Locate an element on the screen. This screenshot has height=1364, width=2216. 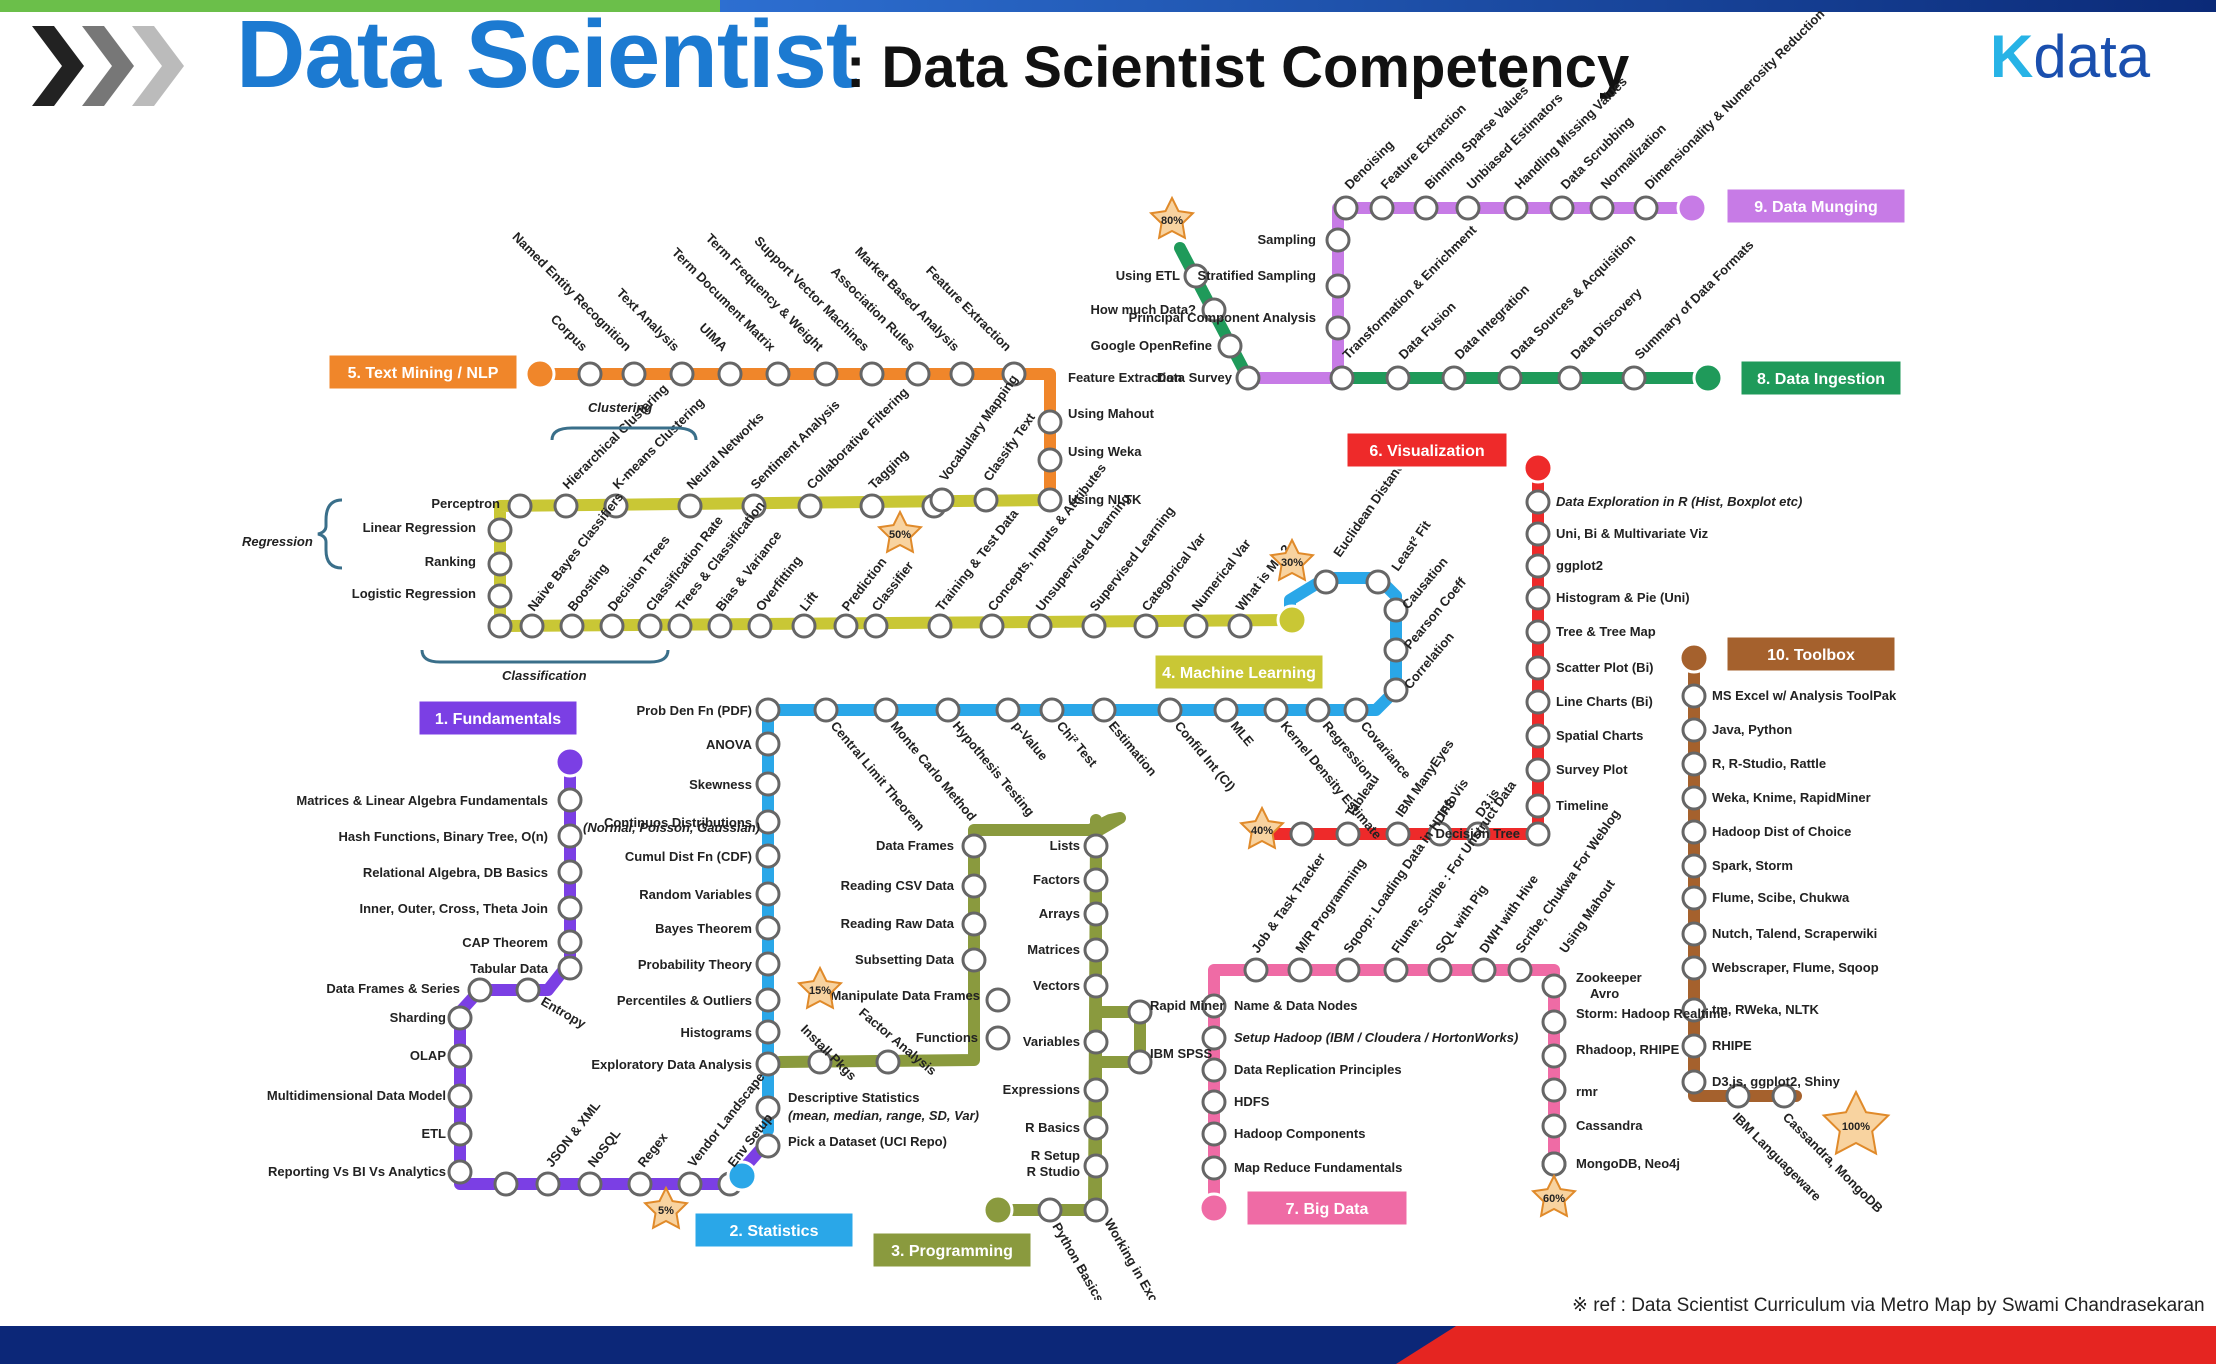
page-title: Data Scientist is located at coordinates (547, 54).